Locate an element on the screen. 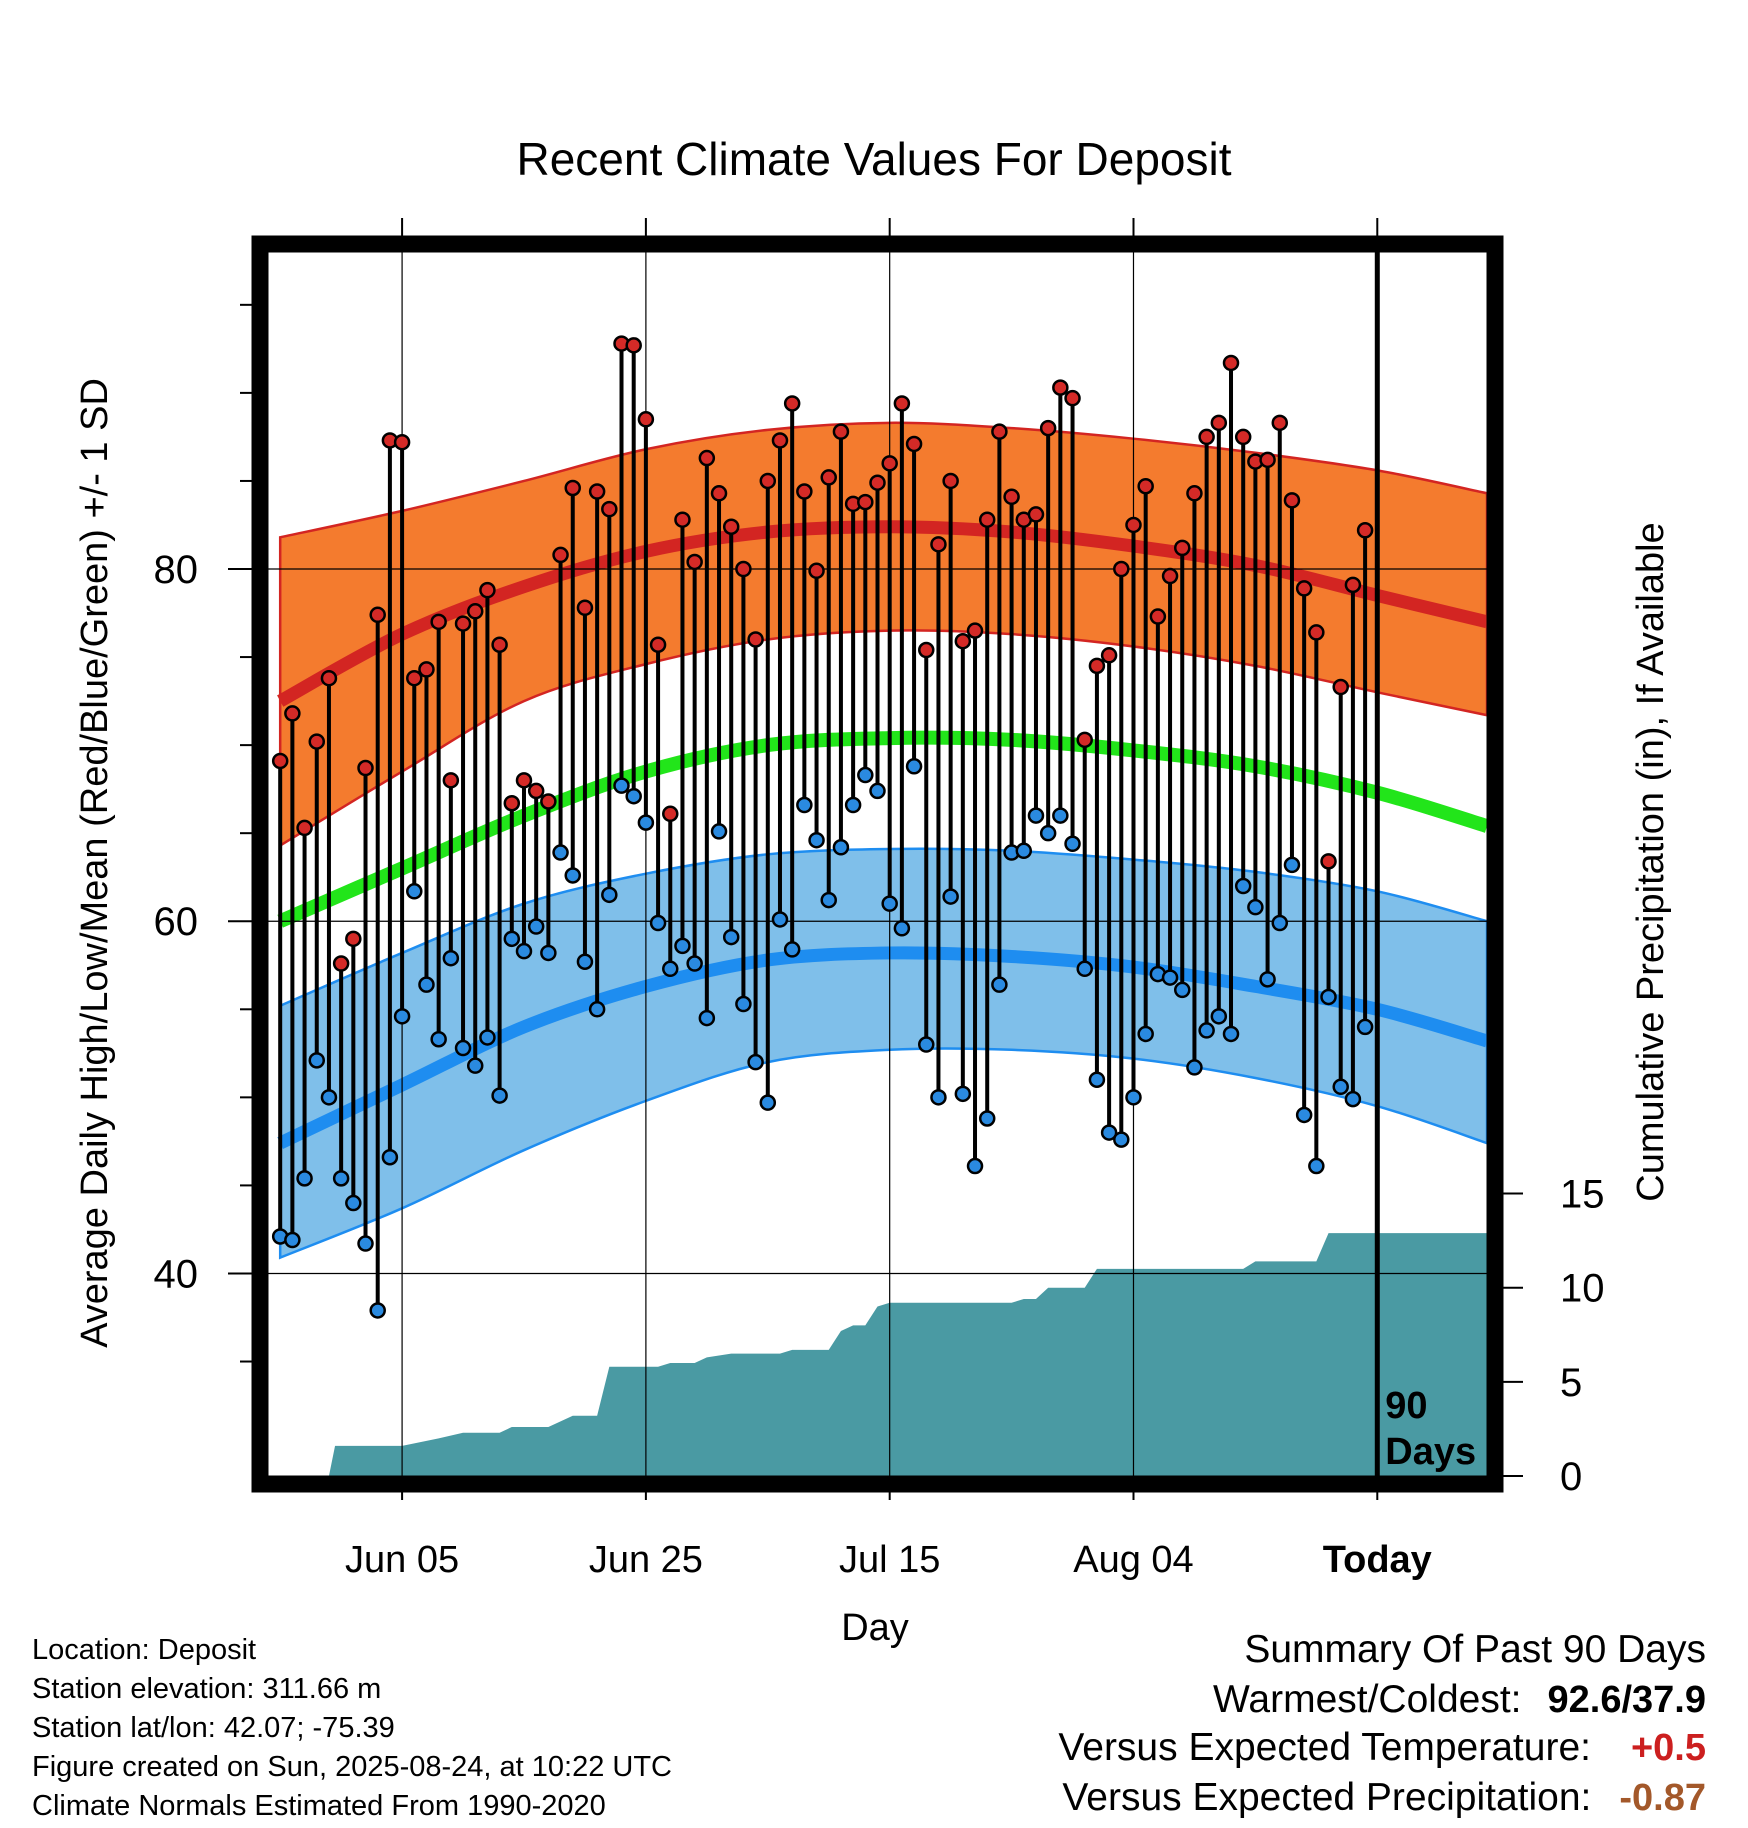  y2-tick-label: 5 is located at coordinates (1571, 1383).